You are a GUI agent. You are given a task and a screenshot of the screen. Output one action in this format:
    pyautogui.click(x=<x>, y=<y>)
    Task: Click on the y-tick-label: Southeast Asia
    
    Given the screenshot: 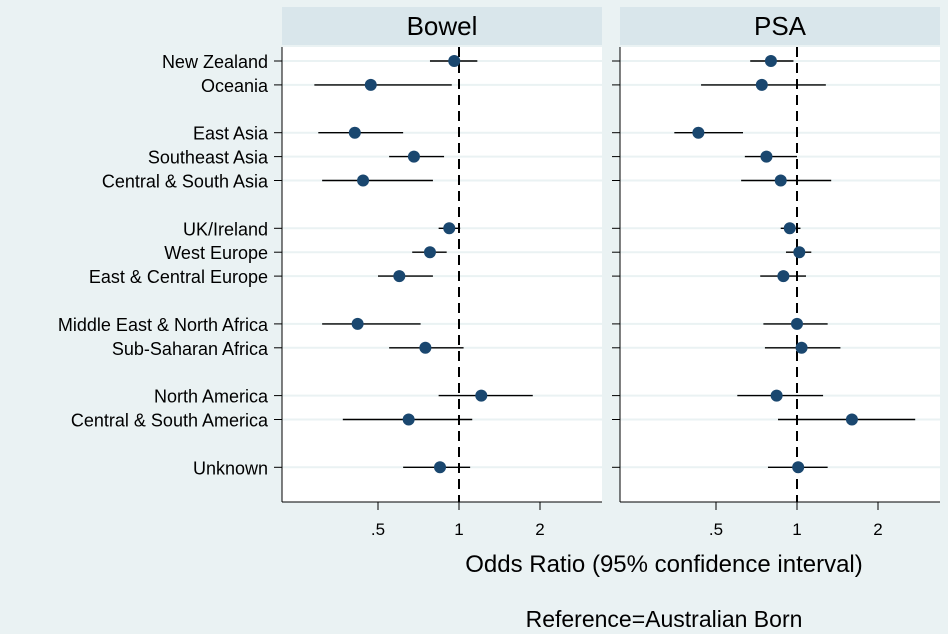 What is the action you would take?
    pyautogui.click(x=208, y=158)
    